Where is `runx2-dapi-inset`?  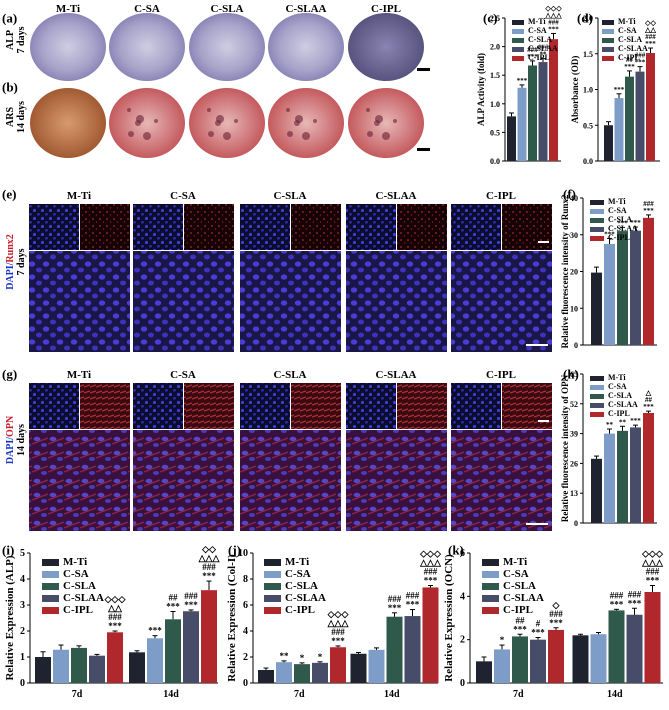 runx2-dapi-inset is located at coordinates (158, 227).